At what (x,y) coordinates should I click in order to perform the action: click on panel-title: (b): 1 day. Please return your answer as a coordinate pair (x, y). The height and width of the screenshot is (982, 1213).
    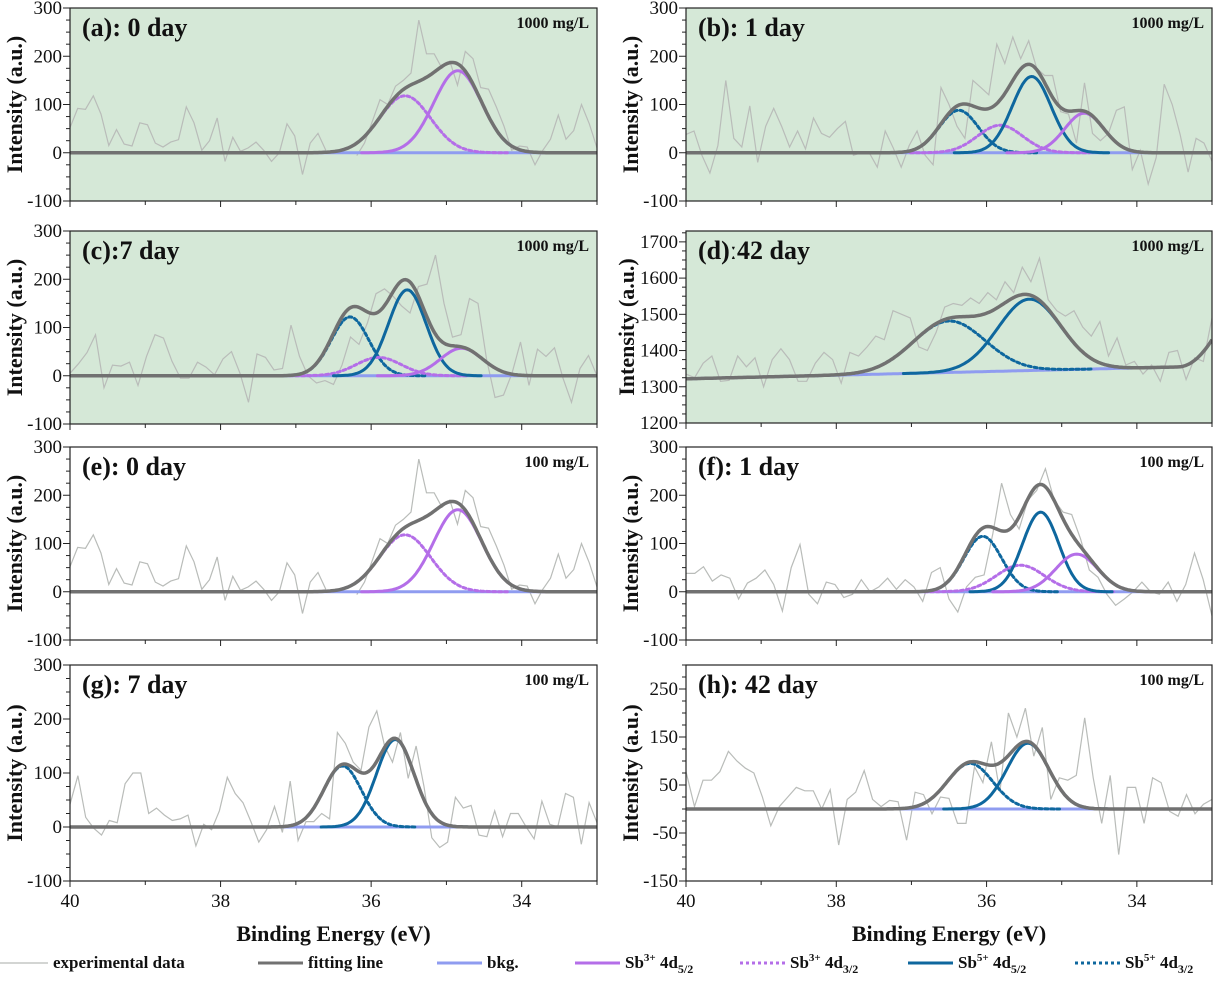
    Looking at the image, I should click on (751, 27).